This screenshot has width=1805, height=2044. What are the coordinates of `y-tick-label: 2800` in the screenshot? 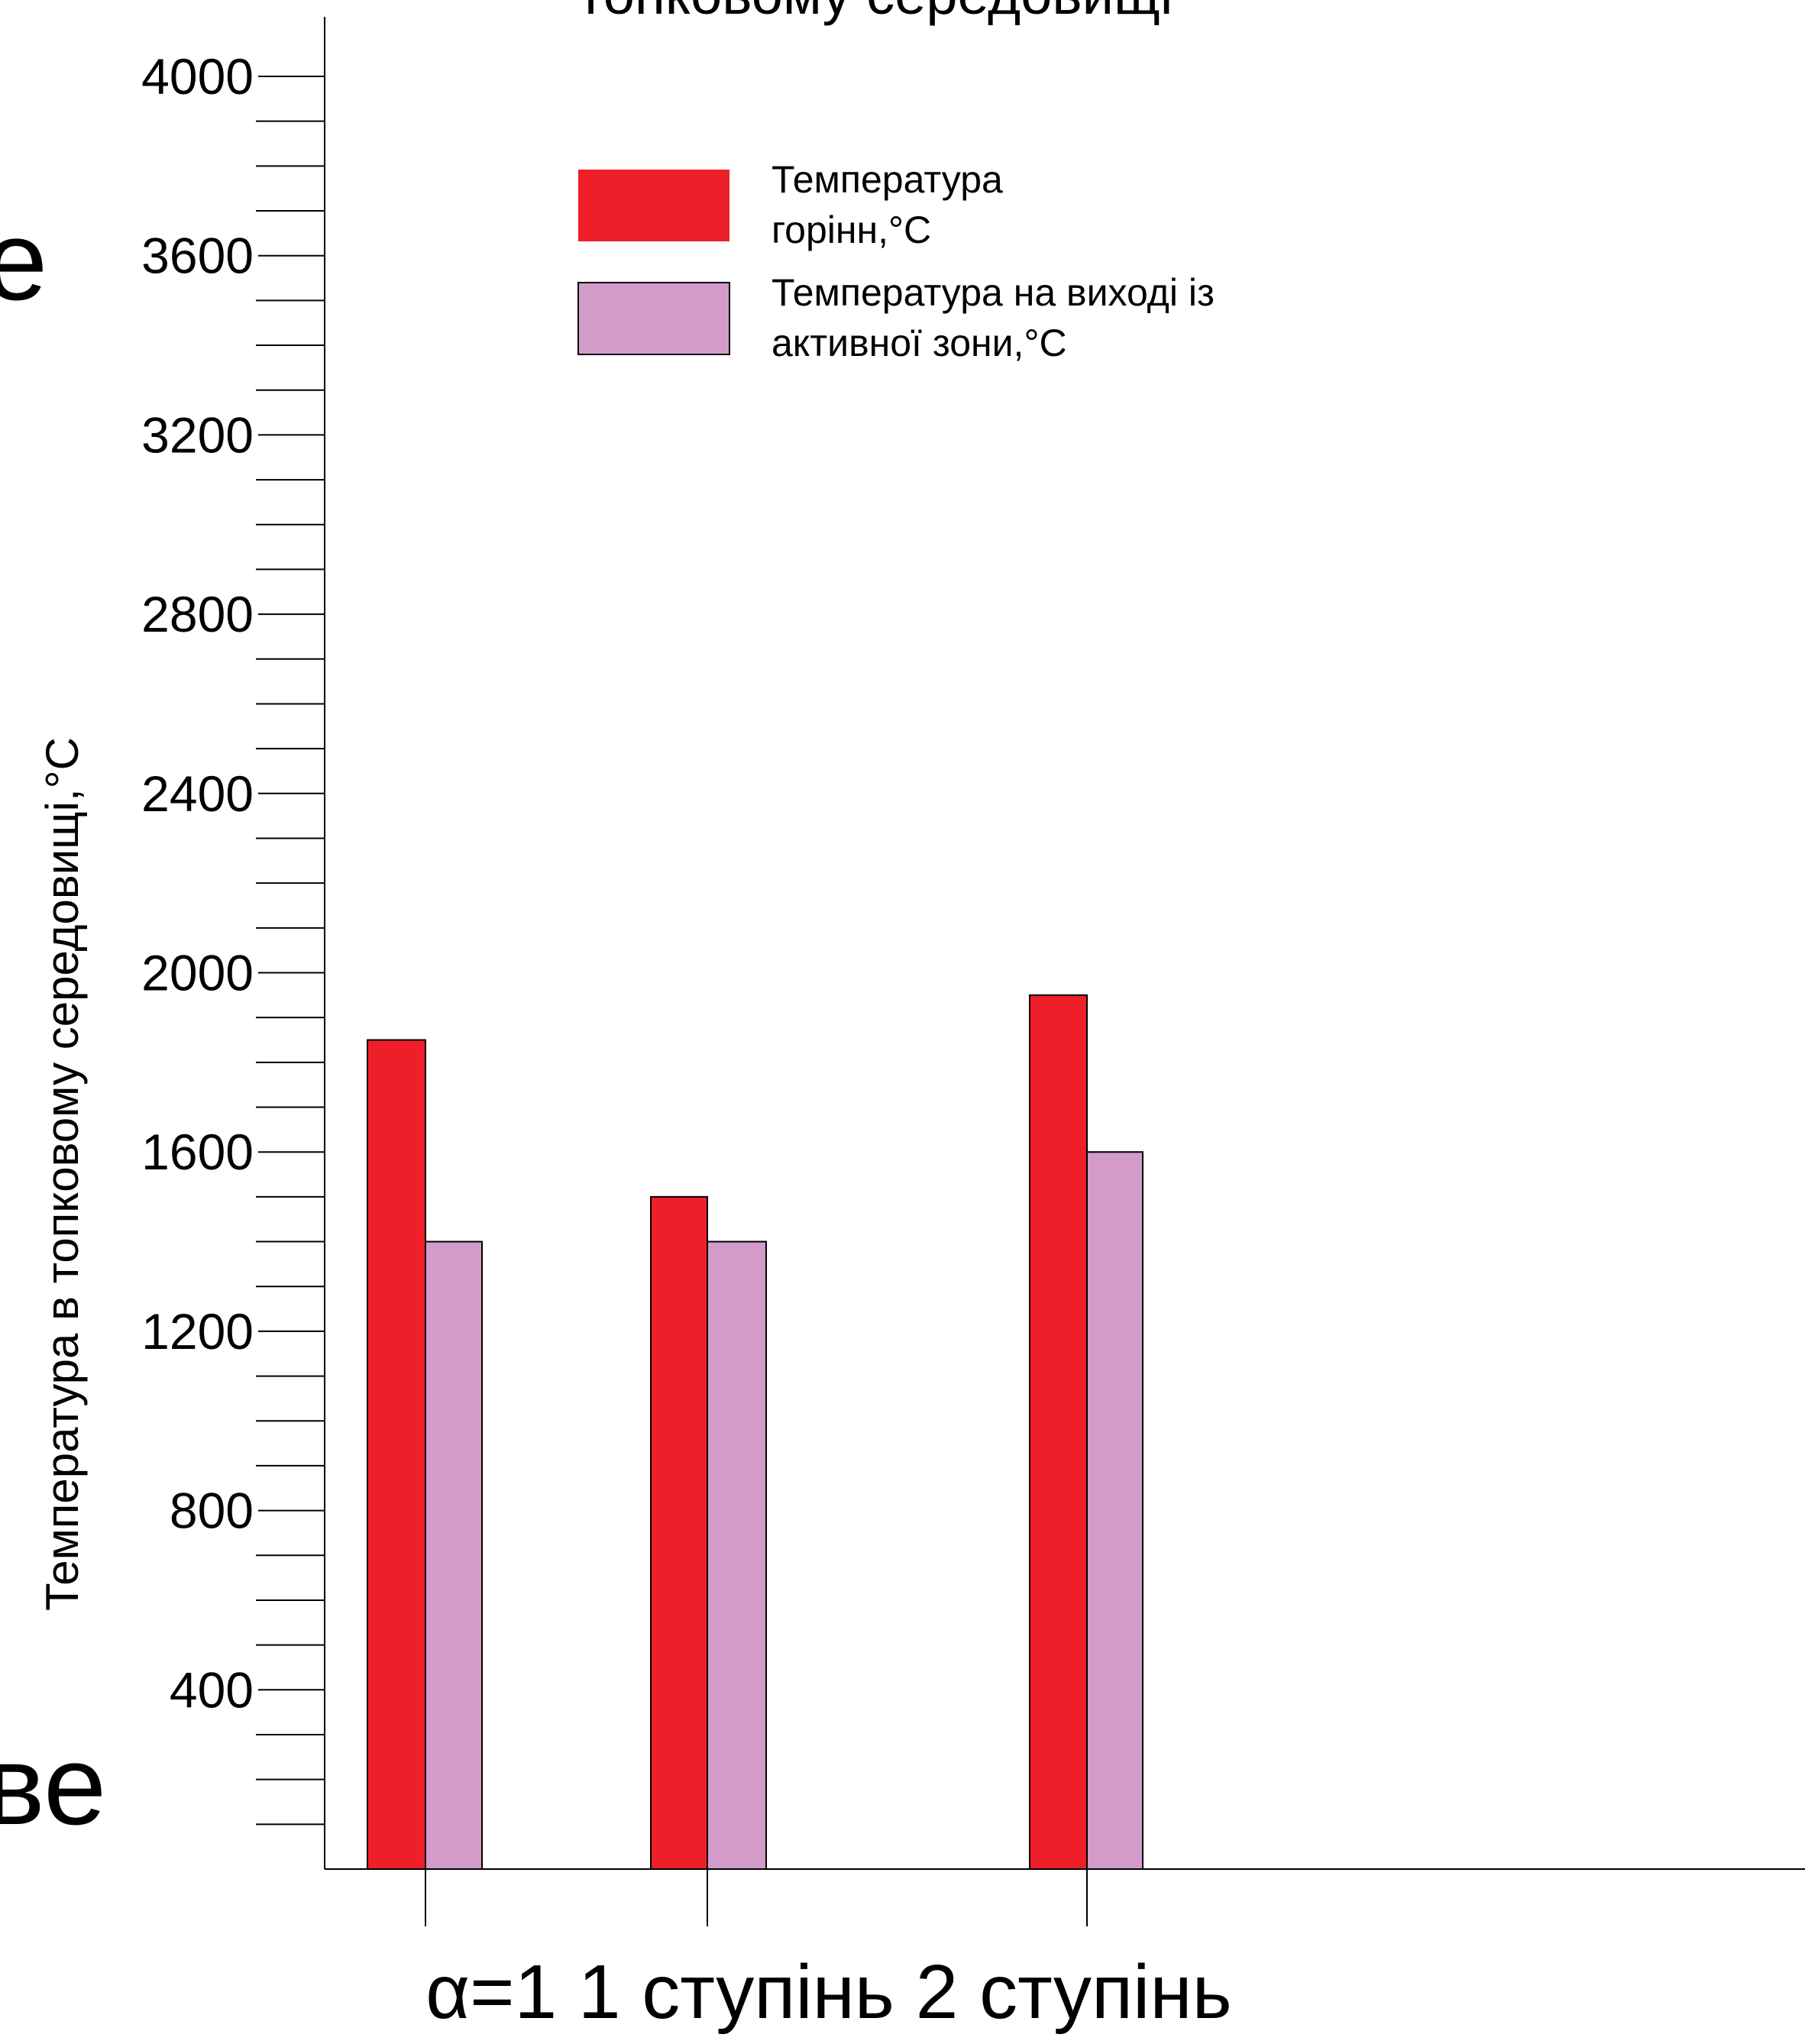 It's located at (197, 614).